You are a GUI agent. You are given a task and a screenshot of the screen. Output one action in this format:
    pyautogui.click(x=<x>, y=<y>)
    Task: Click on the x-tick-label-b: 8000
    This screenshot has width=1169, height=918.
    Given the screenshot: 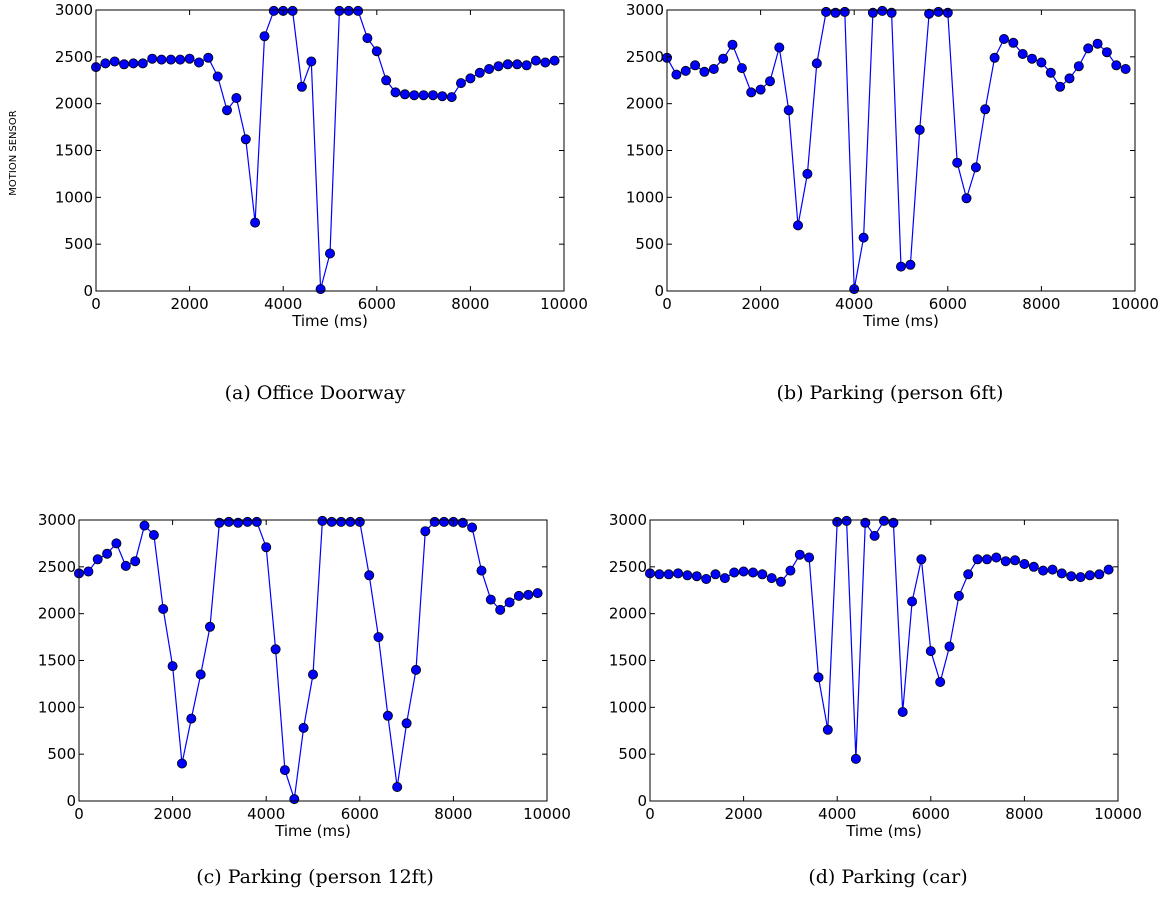 What is the action you would take?
    pyautogui.click(x=1041, y=304)
    